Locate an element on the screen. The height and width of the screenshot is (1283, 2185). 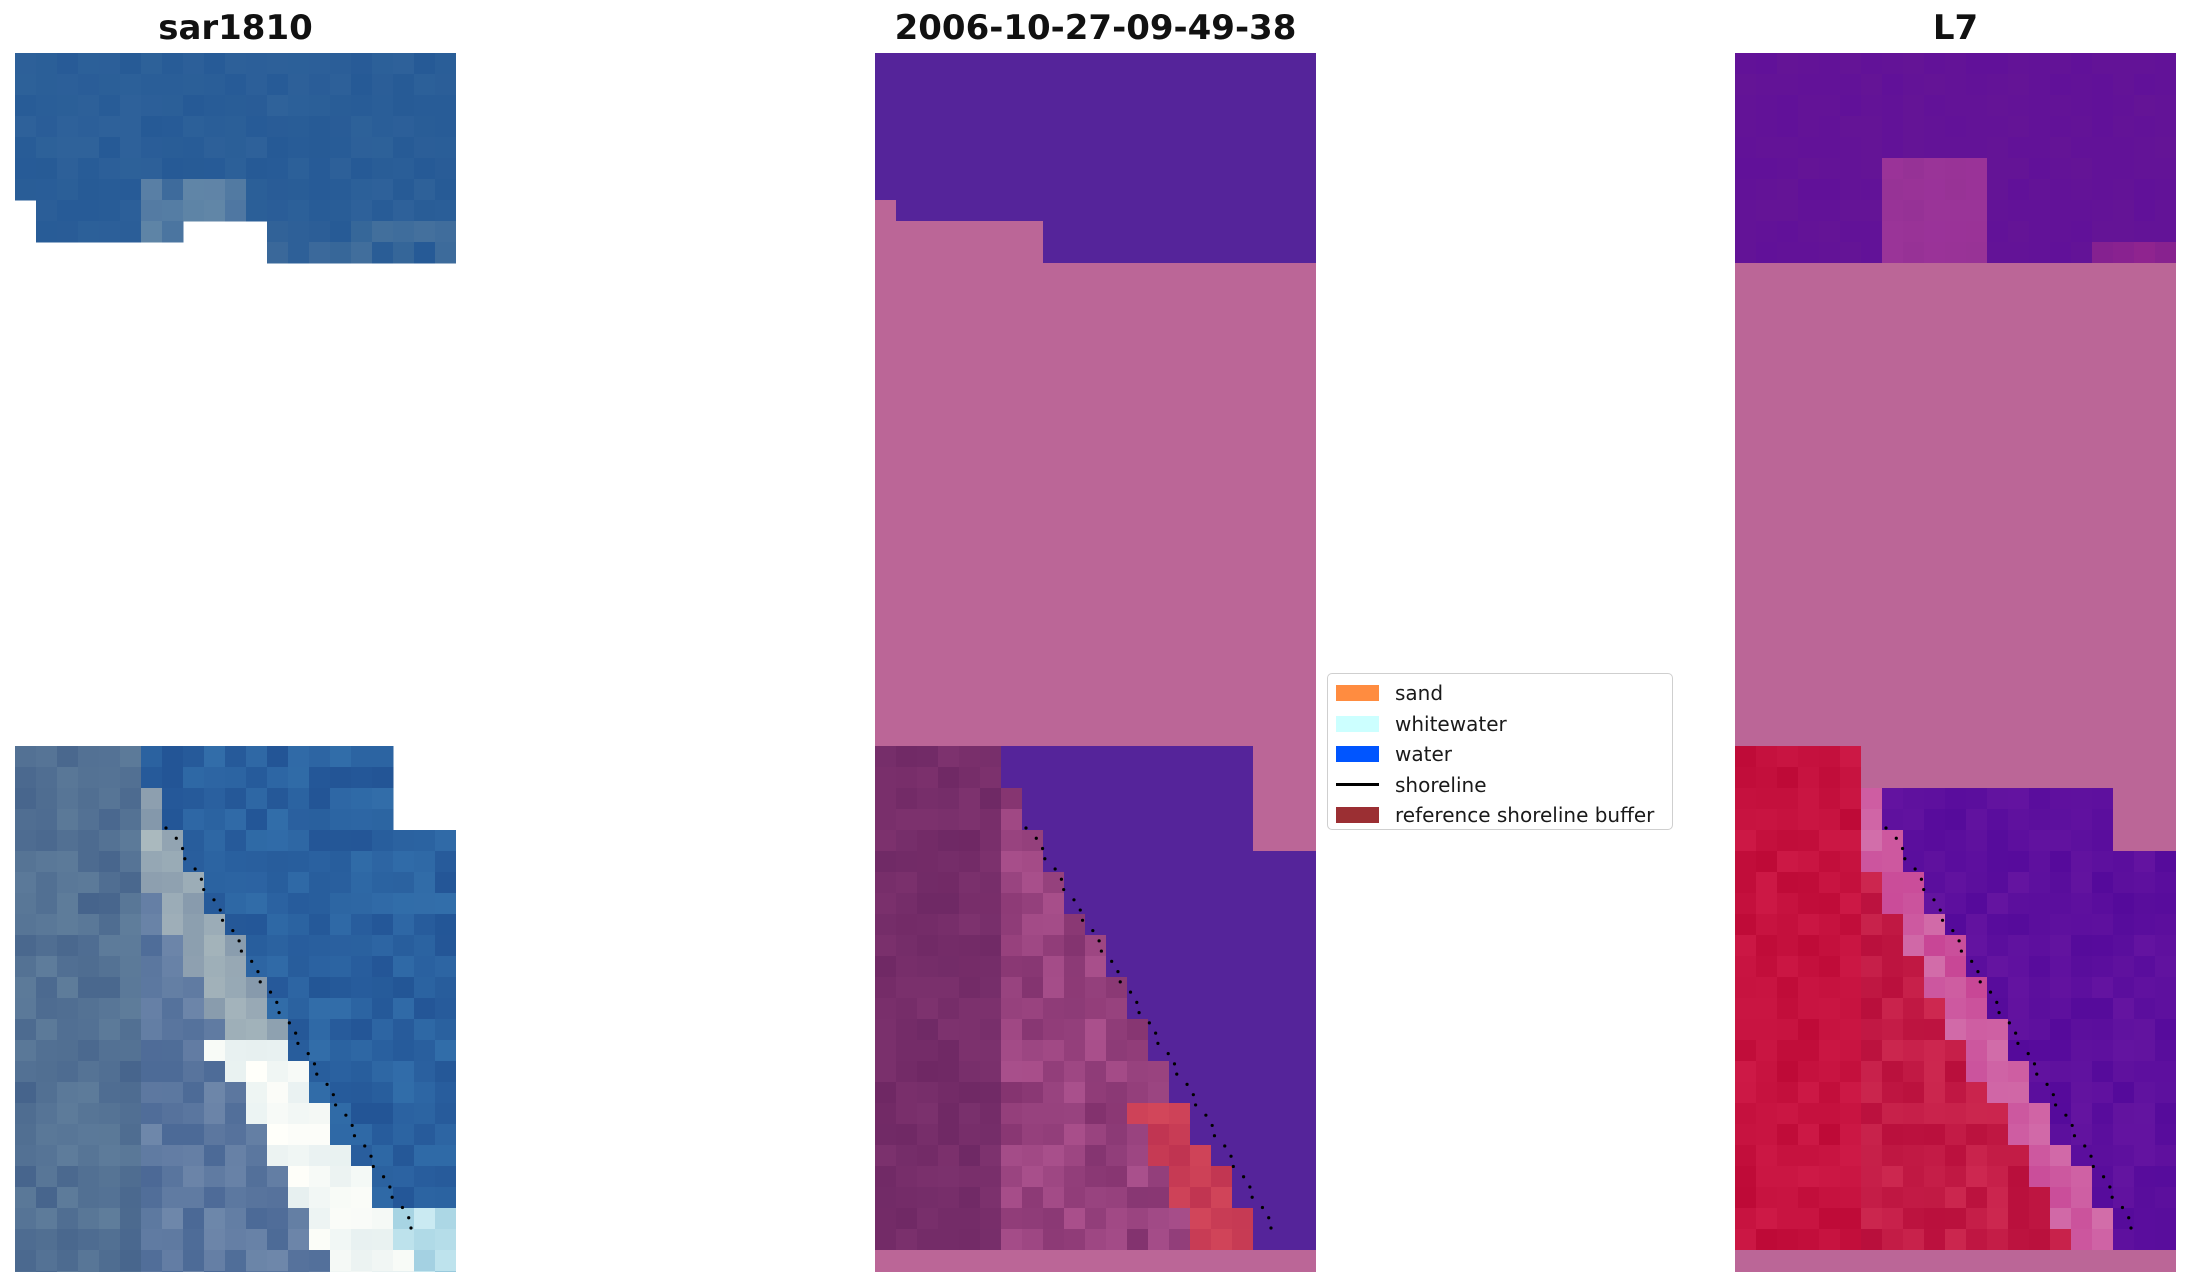
sand-swatch is located at coordinates (1357, 693).